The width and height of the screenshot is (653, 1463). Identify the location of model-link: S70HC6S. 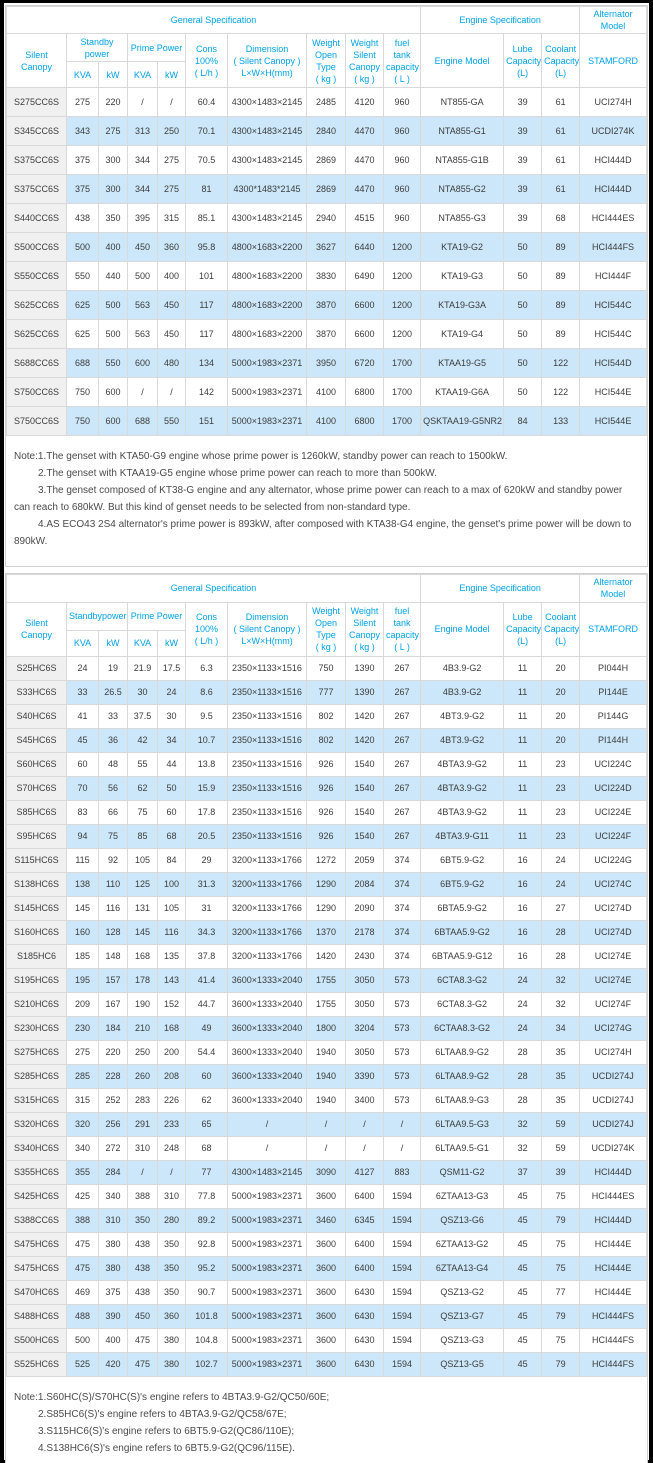
(36, 788).